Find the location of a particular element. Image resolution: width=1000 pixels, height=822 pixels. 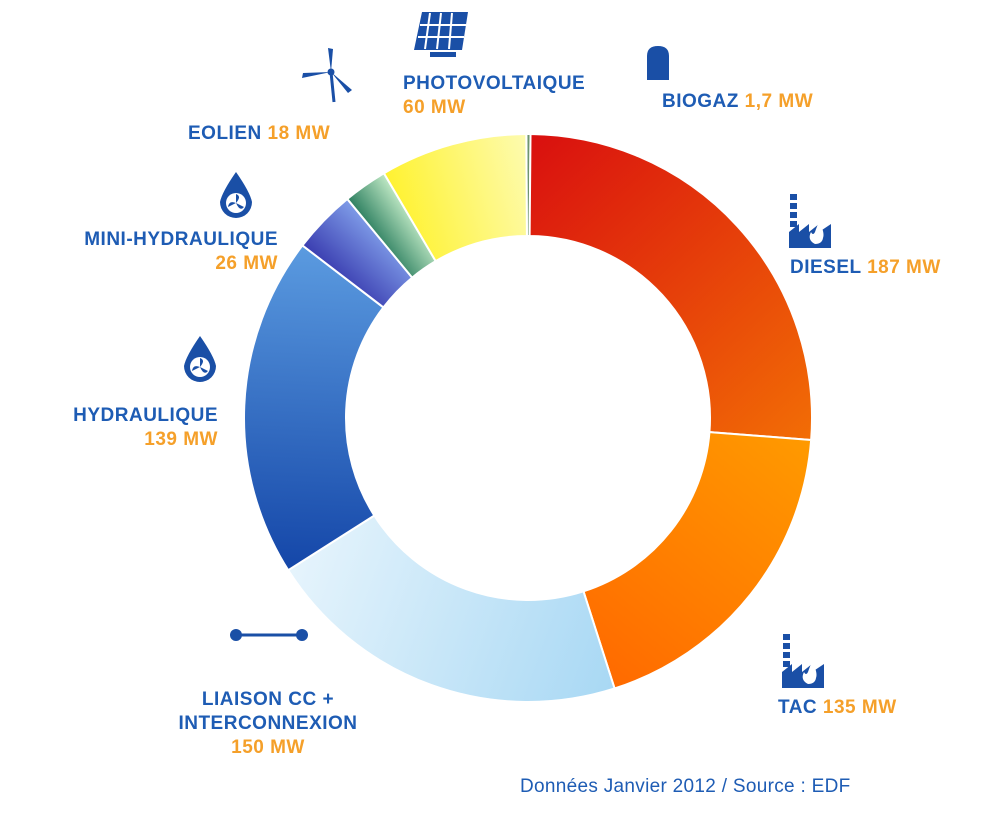

label-diesel: DIESEL 187 MW is located at coordinates (865, 268).